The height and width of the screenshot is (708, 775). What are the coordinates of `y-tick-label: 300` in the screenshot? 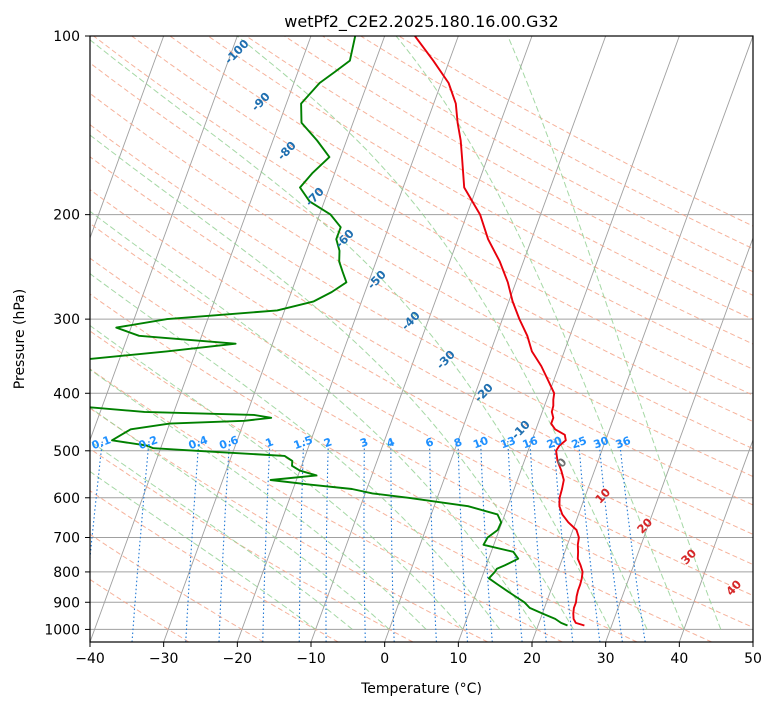 It's located at (66, 320).